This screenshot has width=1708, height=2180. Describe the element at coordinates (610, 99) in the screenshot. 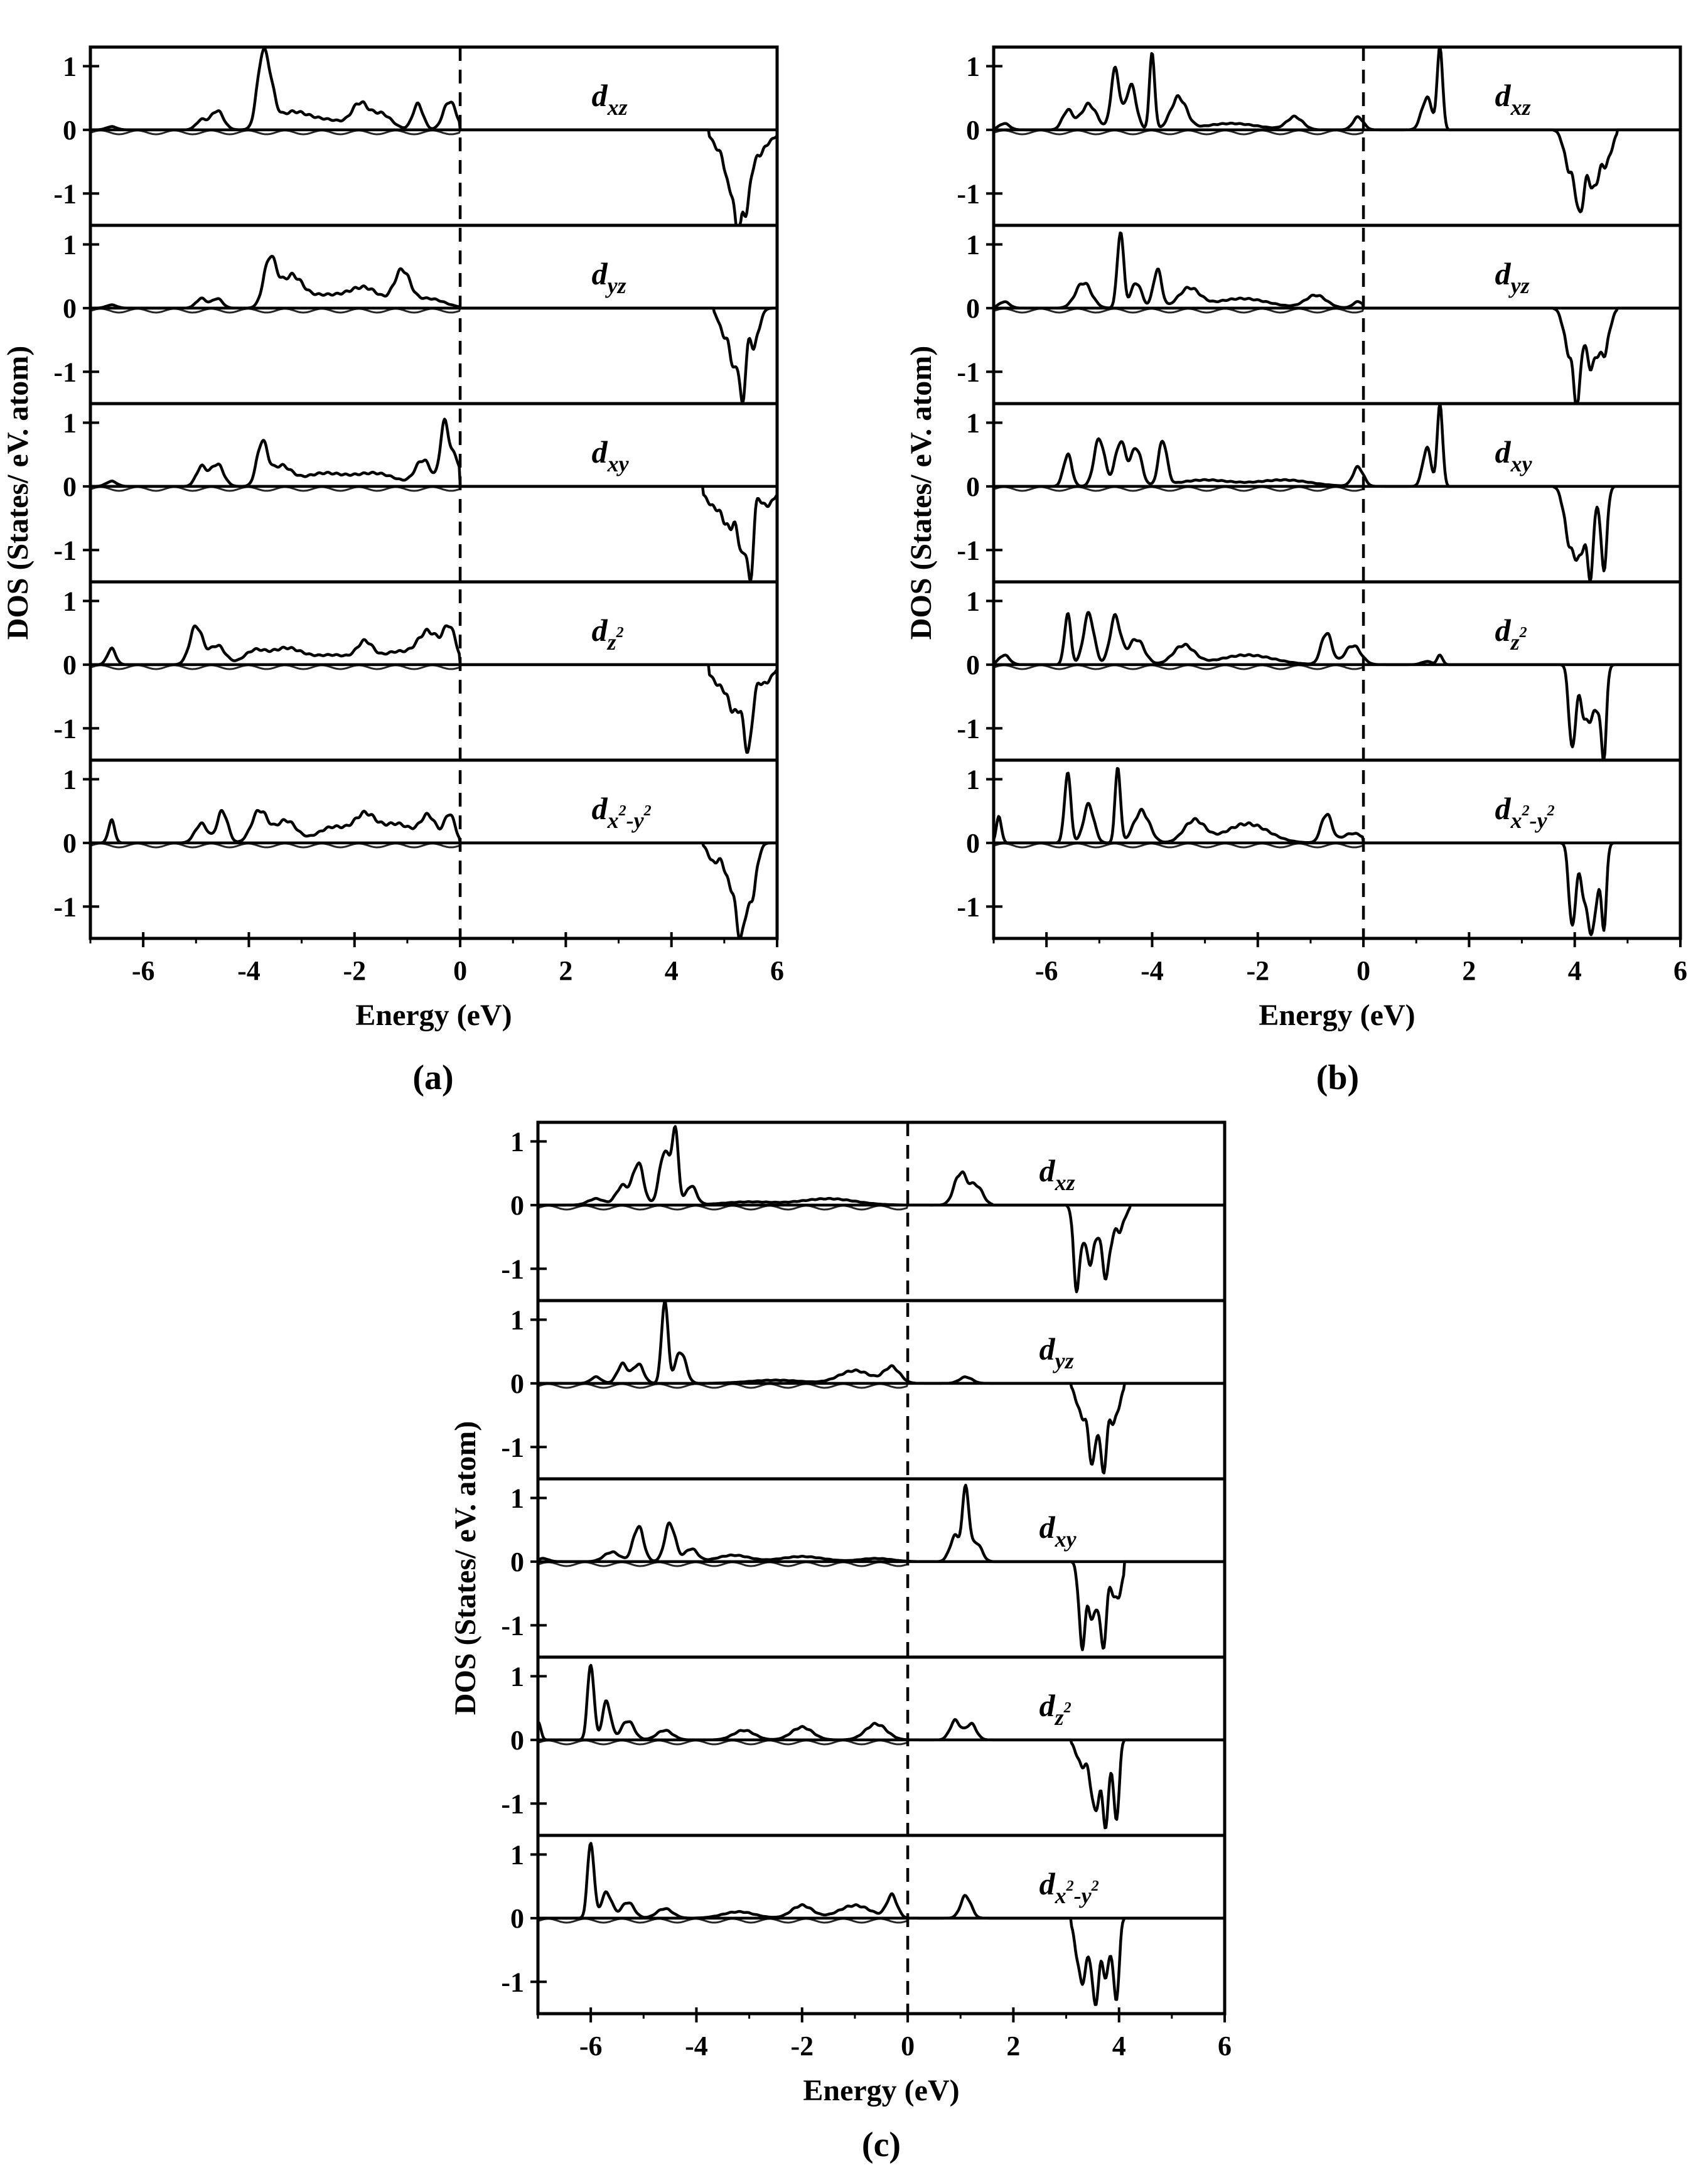

I see `orbital-label: dxz` at that location.